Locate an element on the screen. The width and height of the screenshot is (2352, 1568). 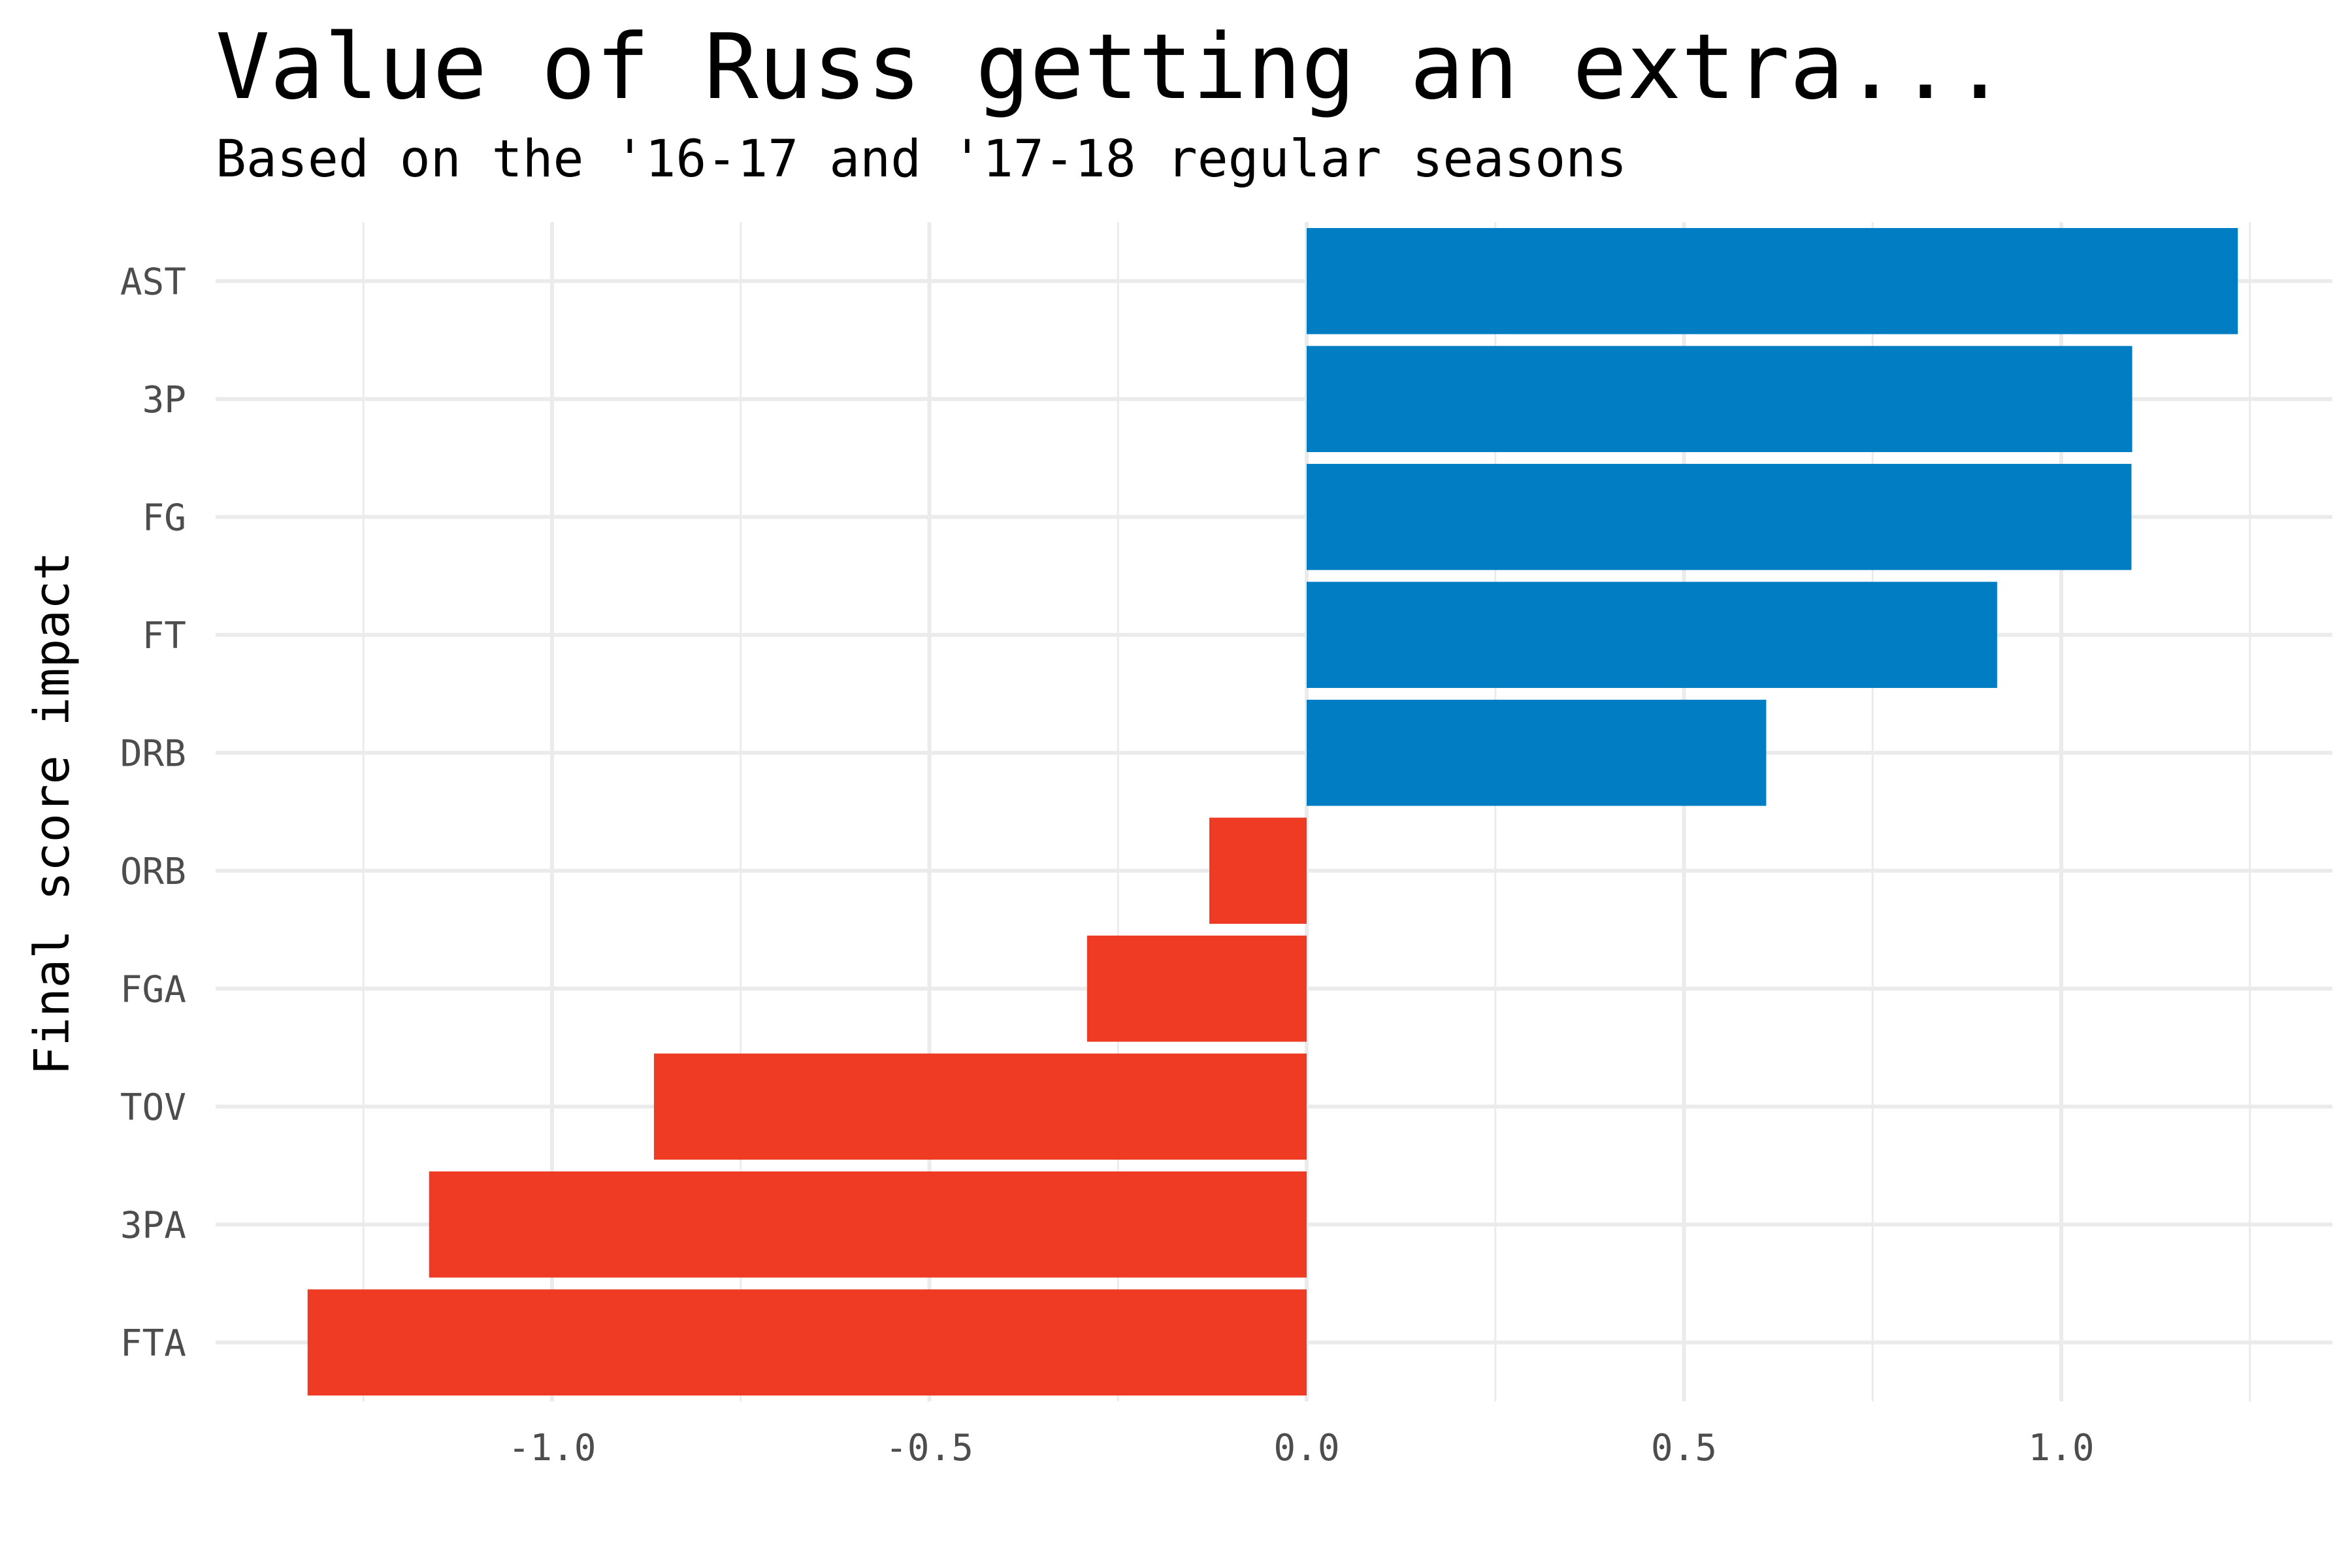
bar-3pa is located at coordinates (868, 1224).